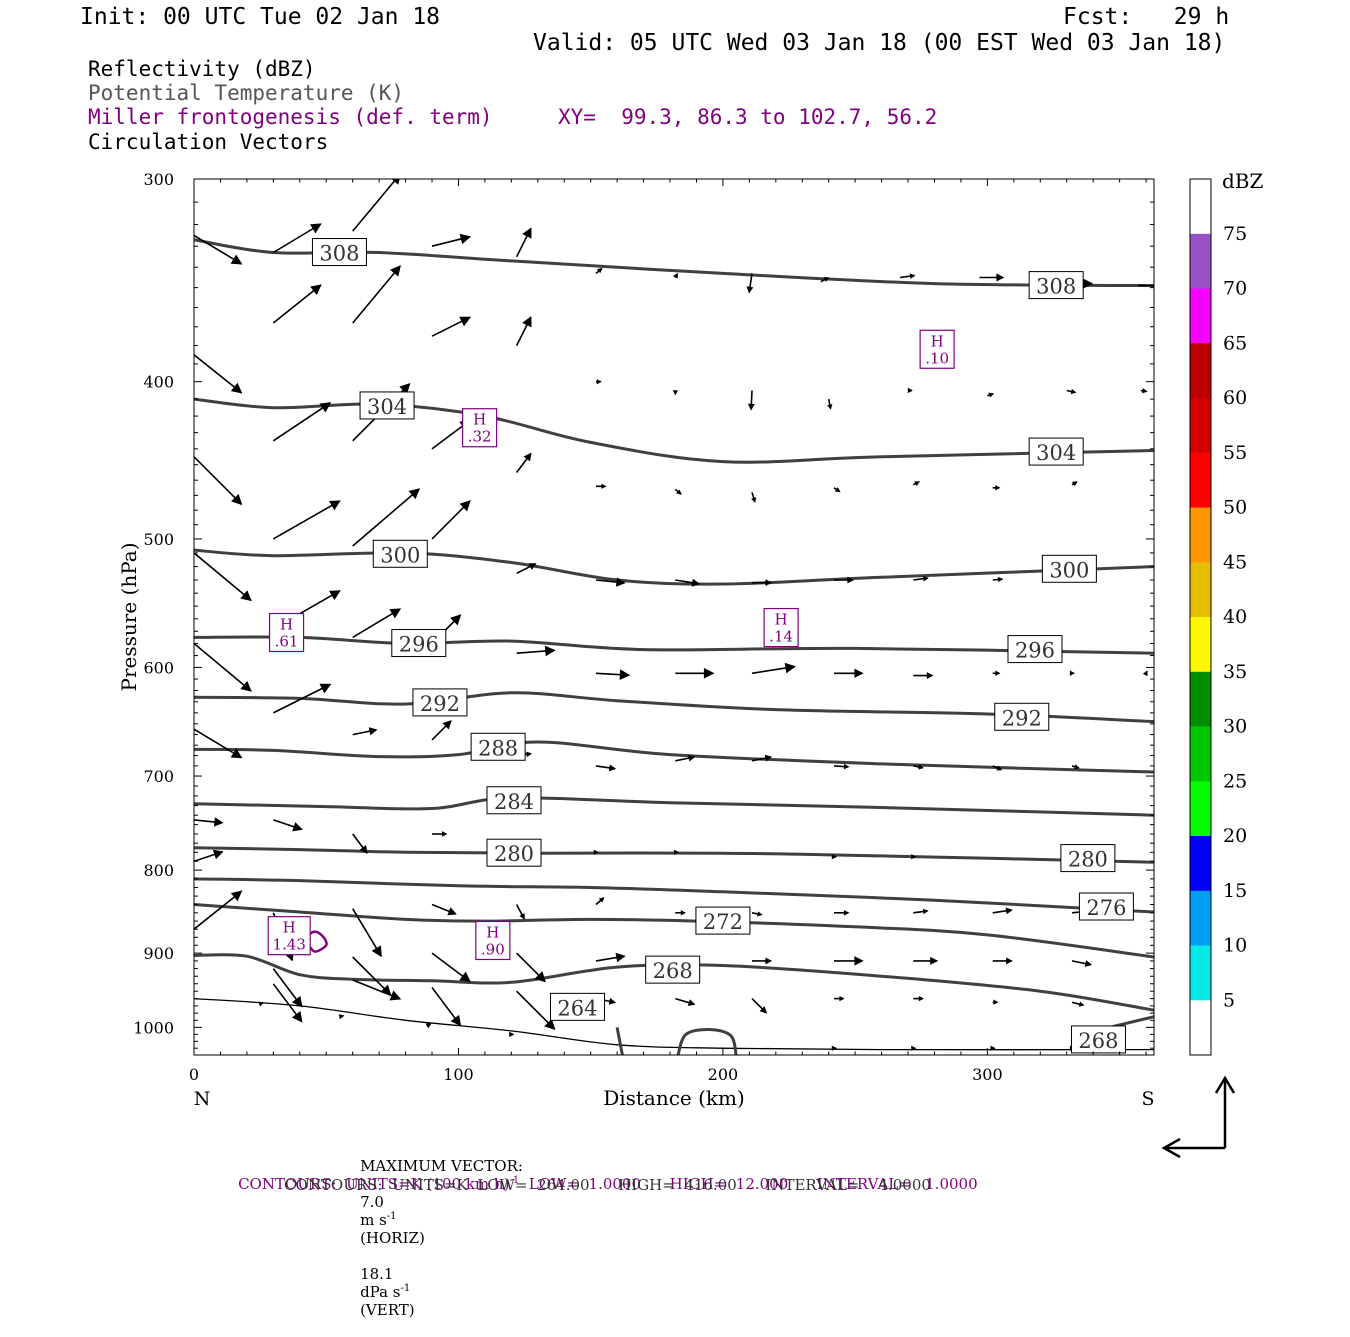 This screenshot has height=1337, width=1350. Describe the element at coordinates (208, 142) in the screenshot. I see `legend-vectors: Circulation Vectors` at that location.